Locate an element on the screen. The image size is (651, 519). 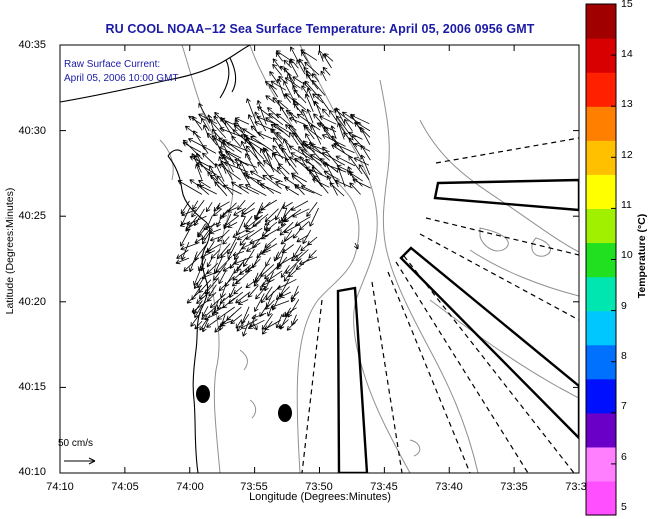
colorbar-tick: 15 is located at coordinates (627, 5).